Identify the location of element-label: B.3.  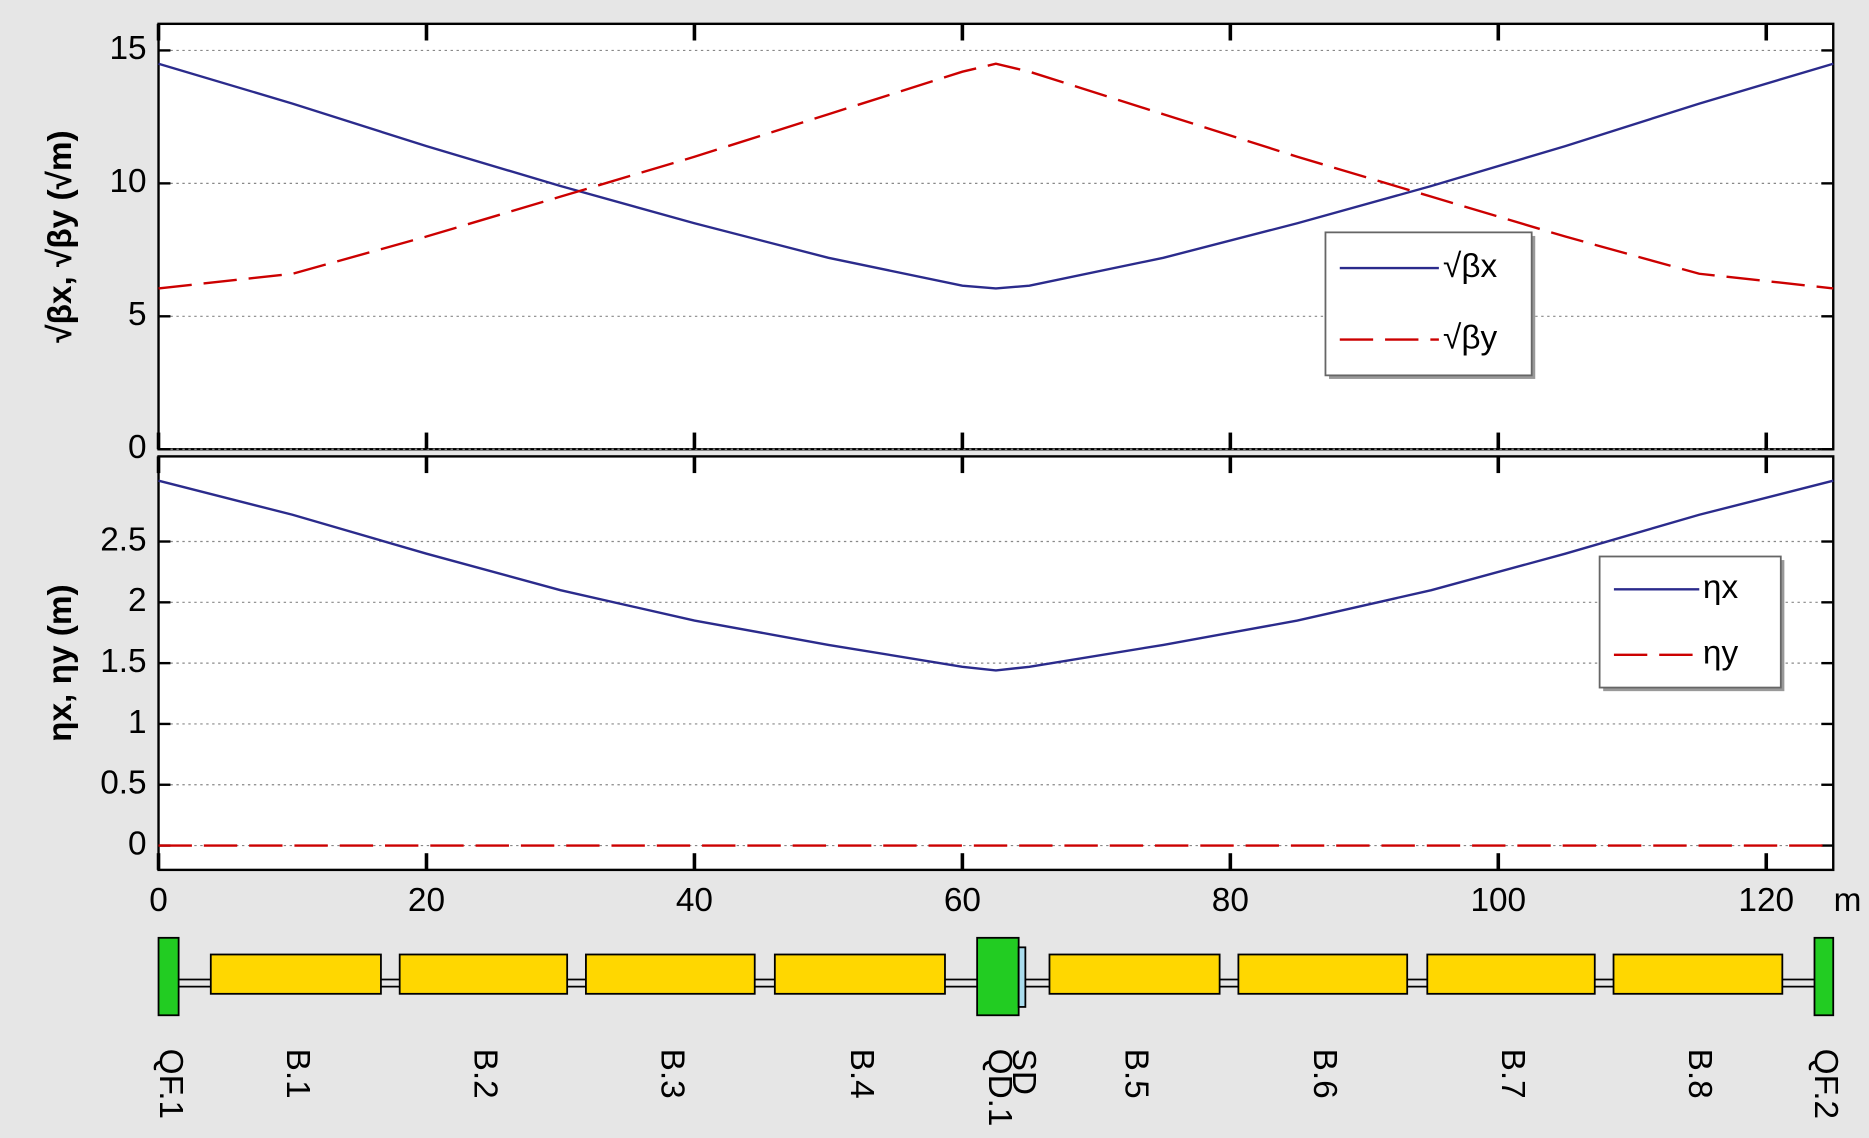
(672, 1074).